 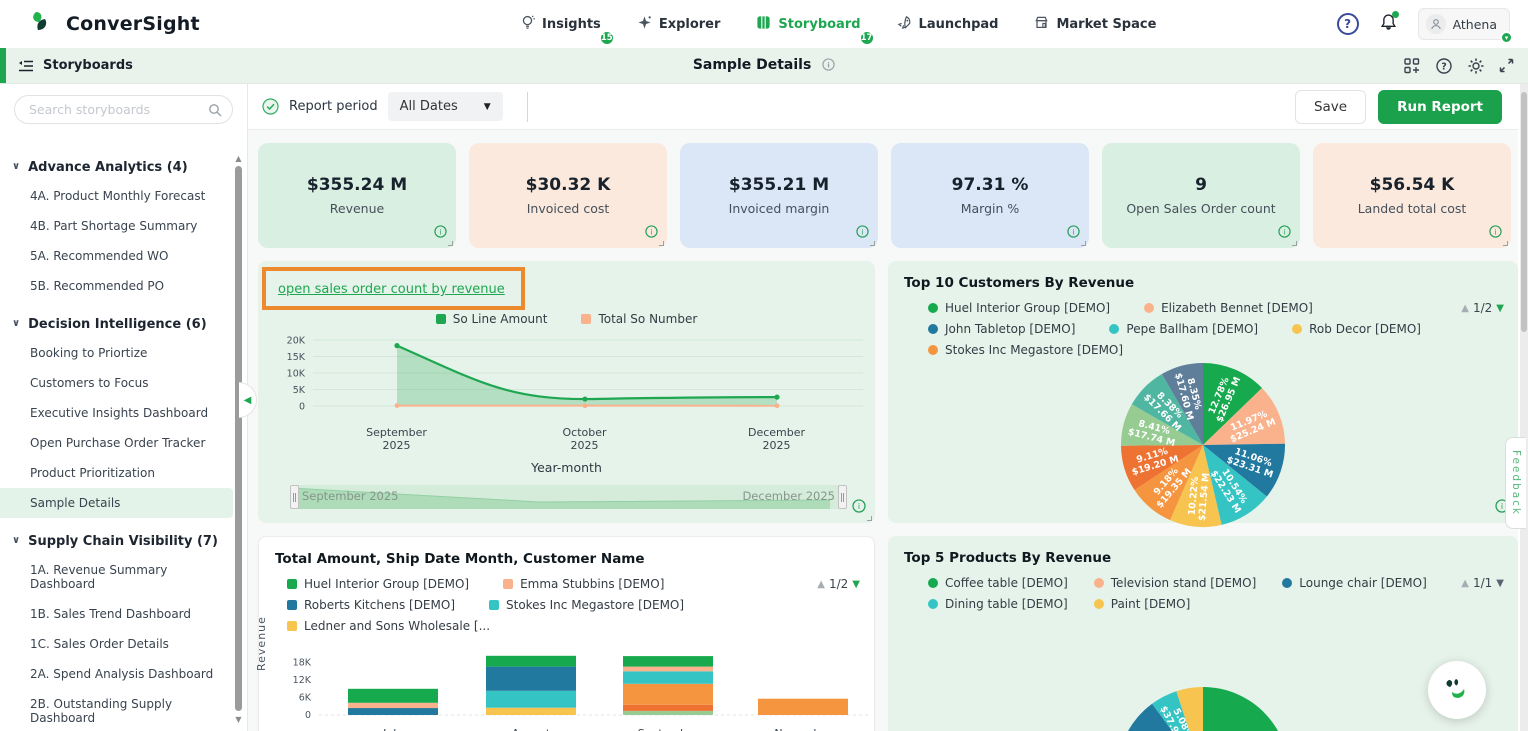 What do you see at coordinates (122, 674) in the screenshot?
I see `sidebar-item-2a-spend-analysis-dashboard: 2A. Spend Analysis Dashboard` at bounding box center [122, 674].